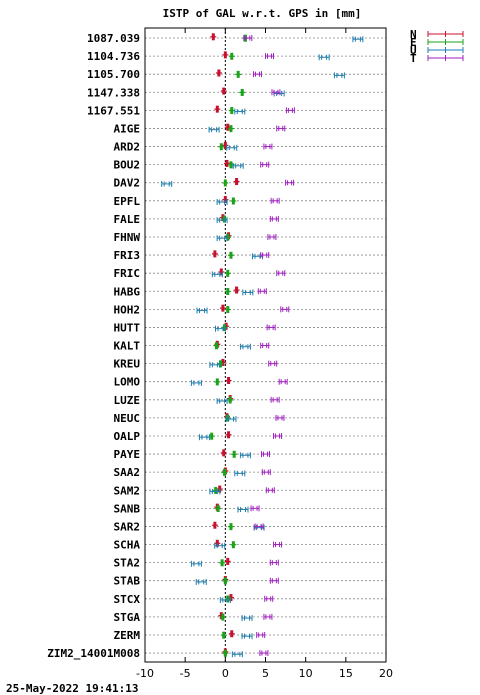 This screenshot has width=480, height=695. Describe the element at coordinates (127, 472) in the screenshot. I see `station-label: SAA2` at that location.